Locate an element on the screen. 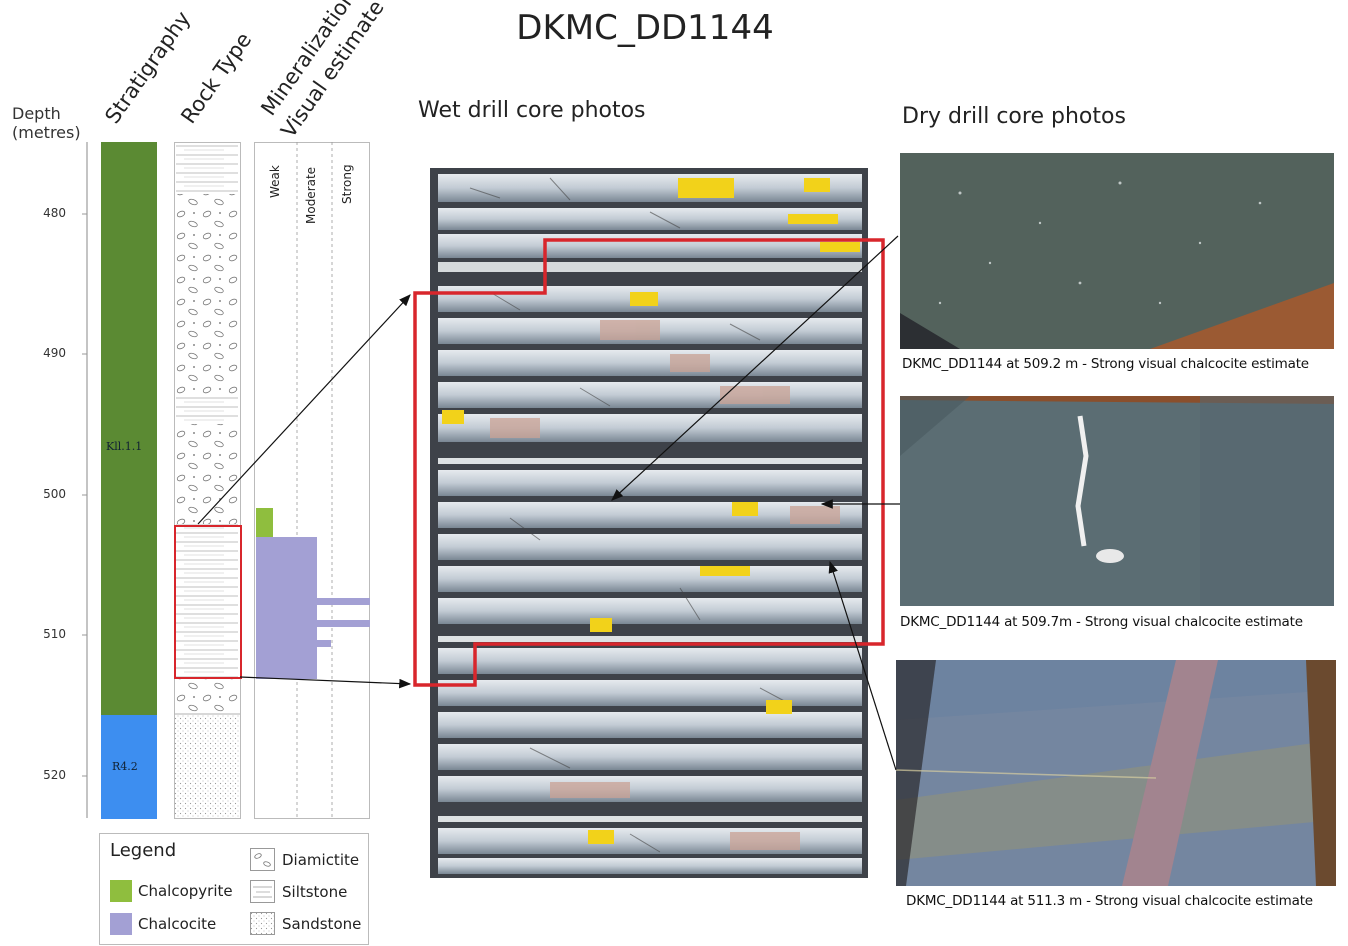  legend-sandstone-swatch is located at coordinates (262, 923).